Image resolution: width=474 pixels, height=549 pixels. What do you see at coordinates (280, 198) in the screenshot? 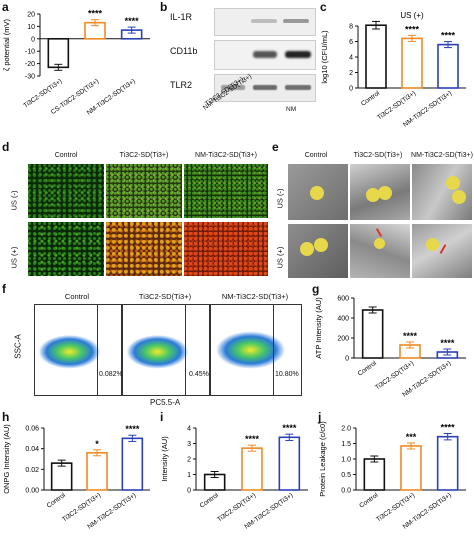
I see `sem-row-label-us-minus: US (-)` at bounding box center [280, 198].